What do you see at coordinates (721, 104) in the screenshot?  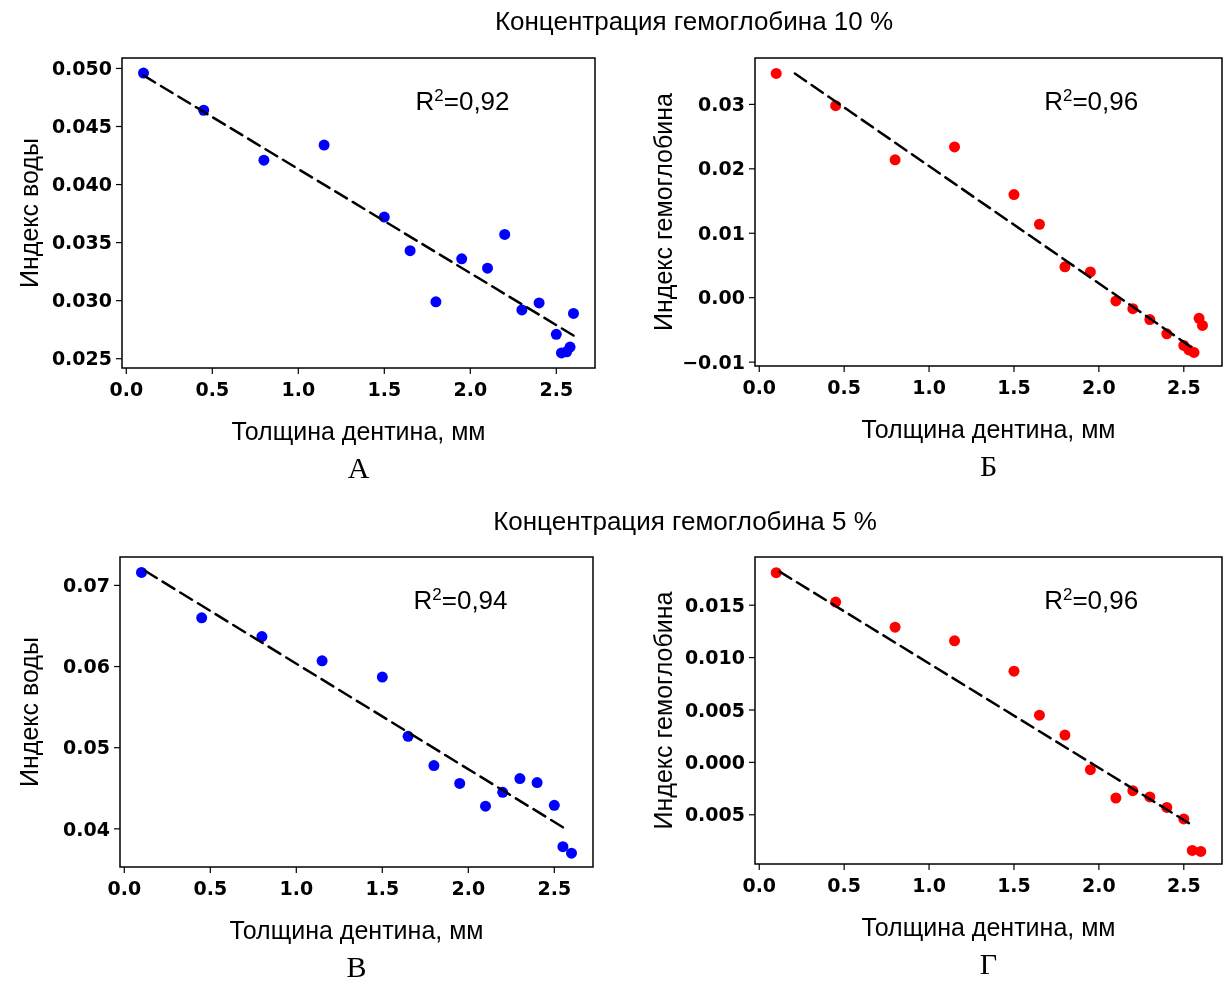 I see `y-tick-label: 0.03` at bounding box center [721, 104].